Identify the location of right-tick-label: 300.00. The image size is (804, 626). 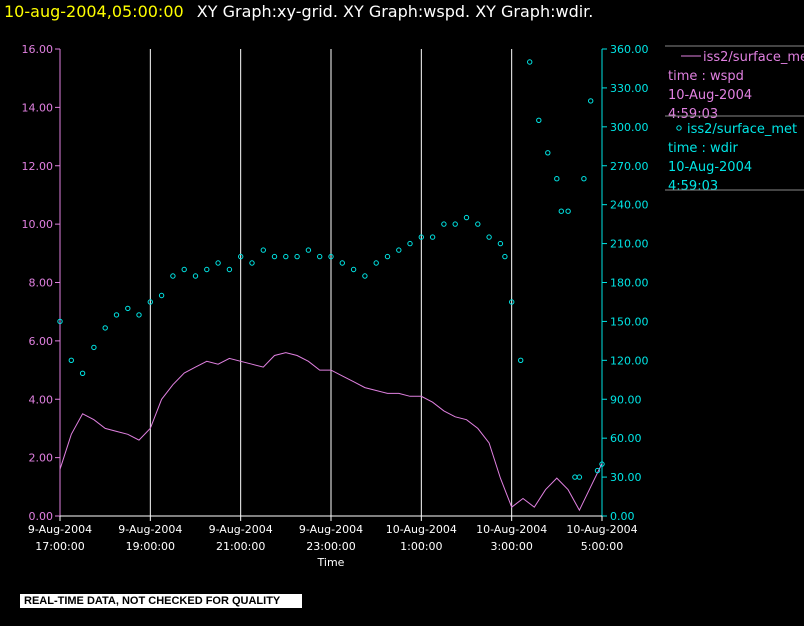
(629, 127).